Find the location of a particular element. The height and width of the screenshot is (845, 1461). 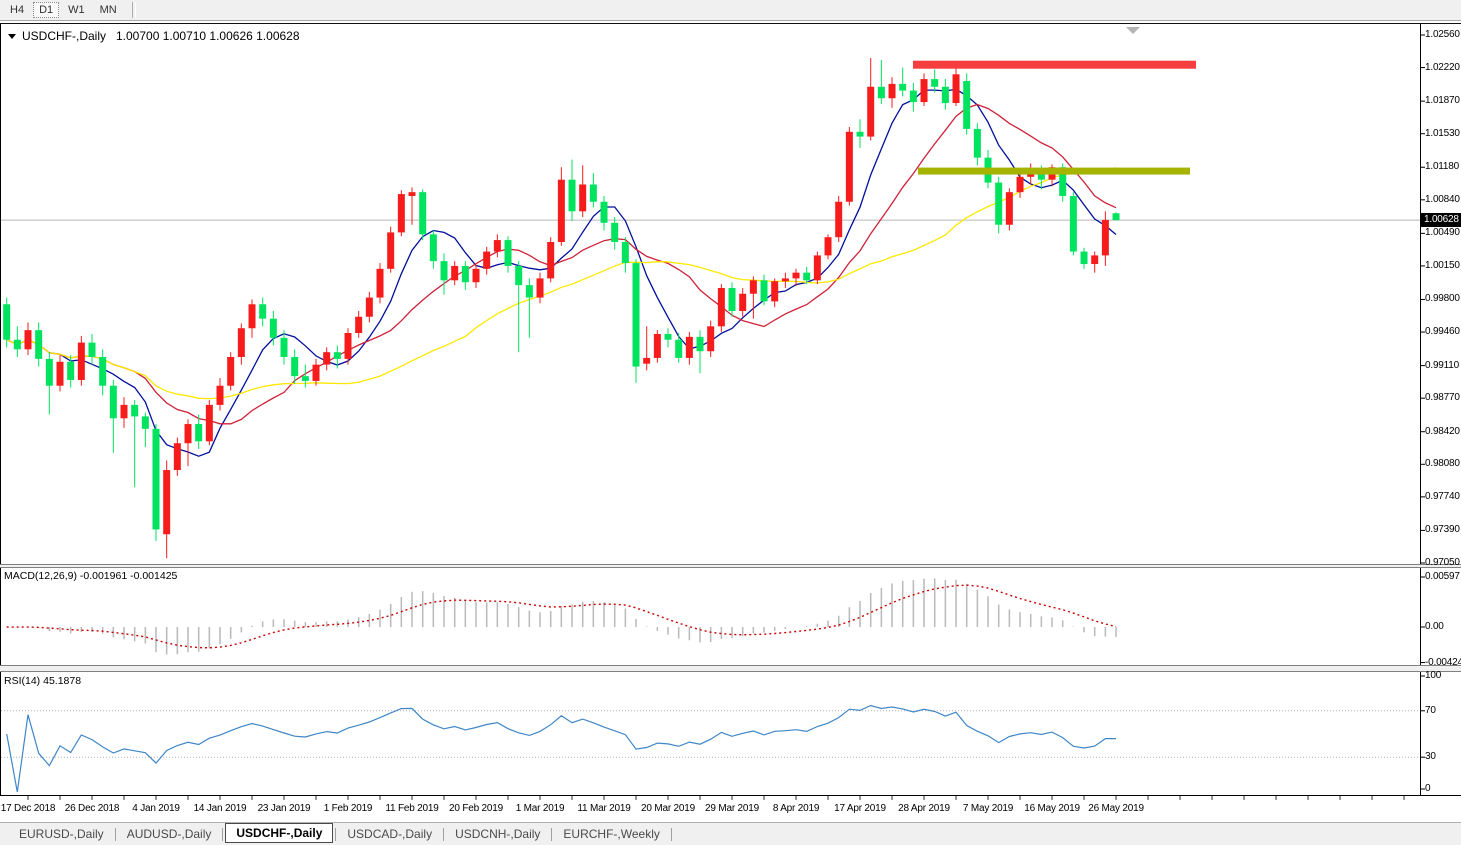

tab-audusd-daily: AUDUSD-,Daily is located at coordinates (169, 834).